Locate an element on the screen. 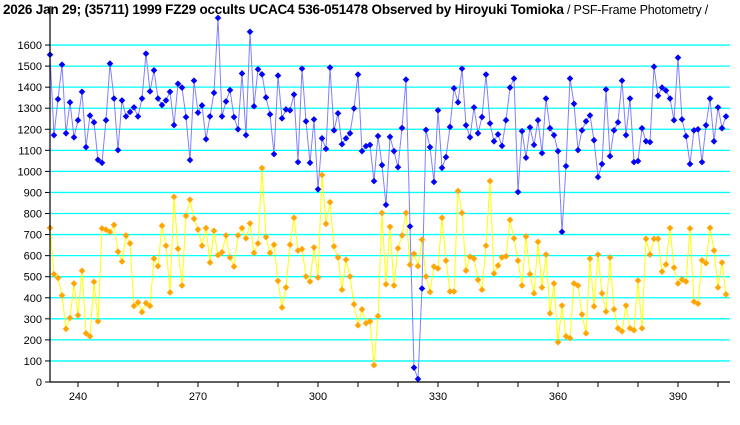  y-tick-label: 1500 is located at coordinates (30, 67).